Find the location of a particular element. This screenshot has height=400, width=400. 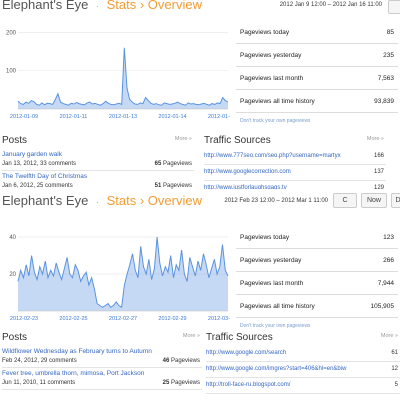

date-range: 2012 Feb 23 12:00 – 2012 Mar 1 11:00 is located at coordinates (276, 201).